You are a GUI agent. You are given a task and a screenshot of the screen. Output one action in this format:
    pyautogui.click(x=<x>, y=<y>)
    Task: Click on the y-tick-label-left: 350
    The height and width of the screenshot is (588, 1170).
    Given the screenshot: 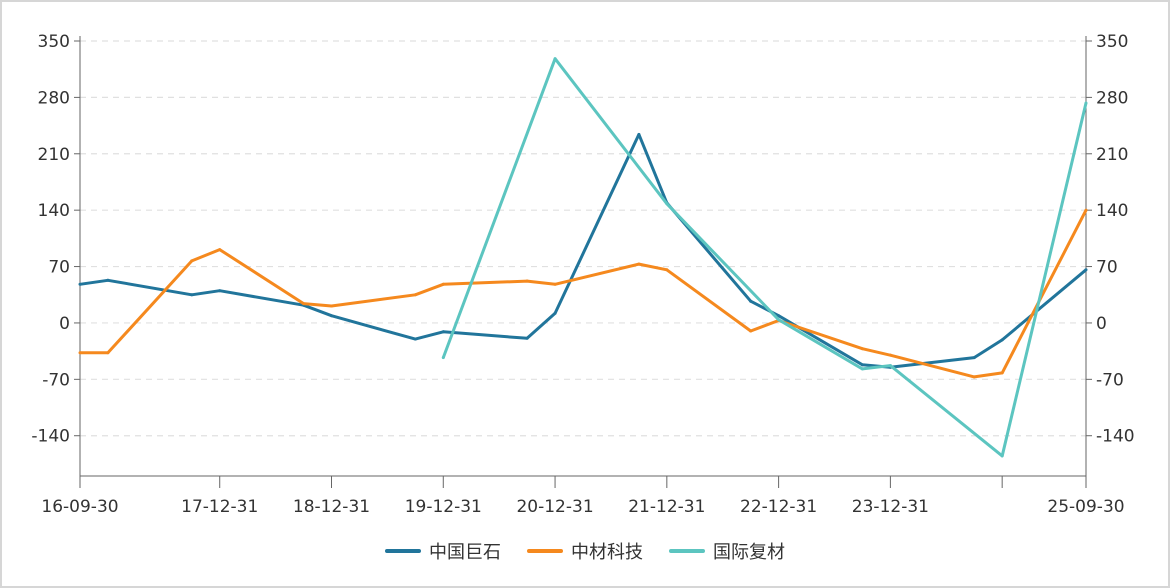 What is the action you would take?
    pyautogui.click(x=54, y=42)
    